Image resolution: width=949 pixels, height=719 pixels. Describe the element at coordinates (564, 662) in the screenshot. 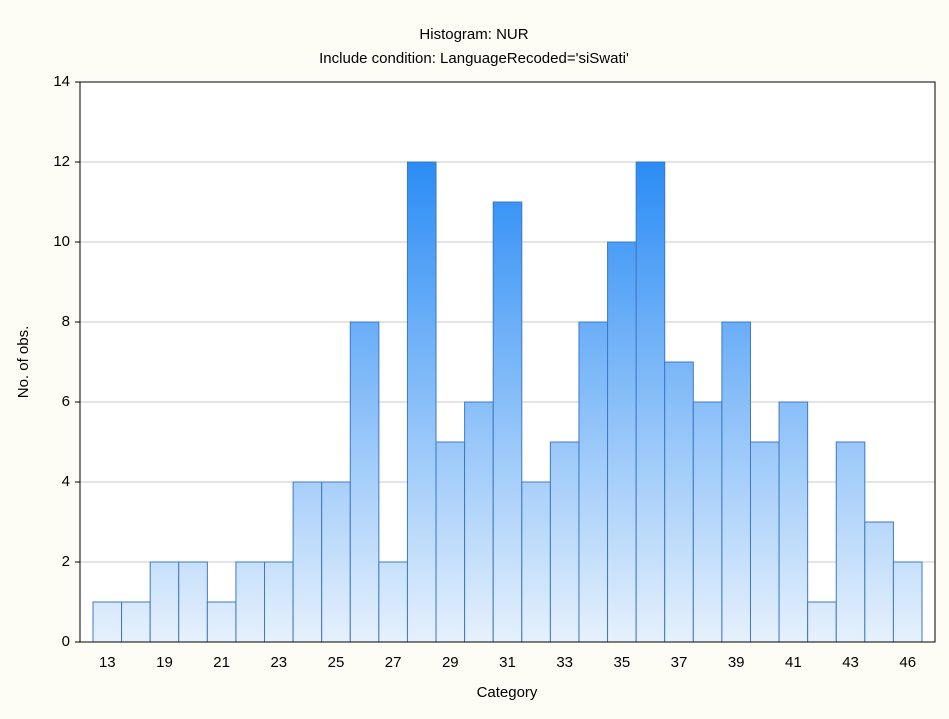

I see `x-tick-label: 33` at that location.